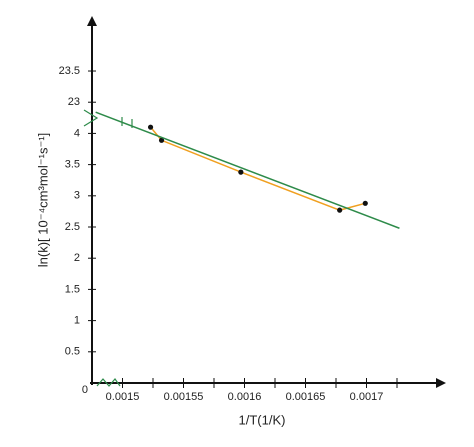  What do you see at coordinates (77, 196) in the screenshot?
I see `y-tick-label: 3` at bounding box center [77, 196].